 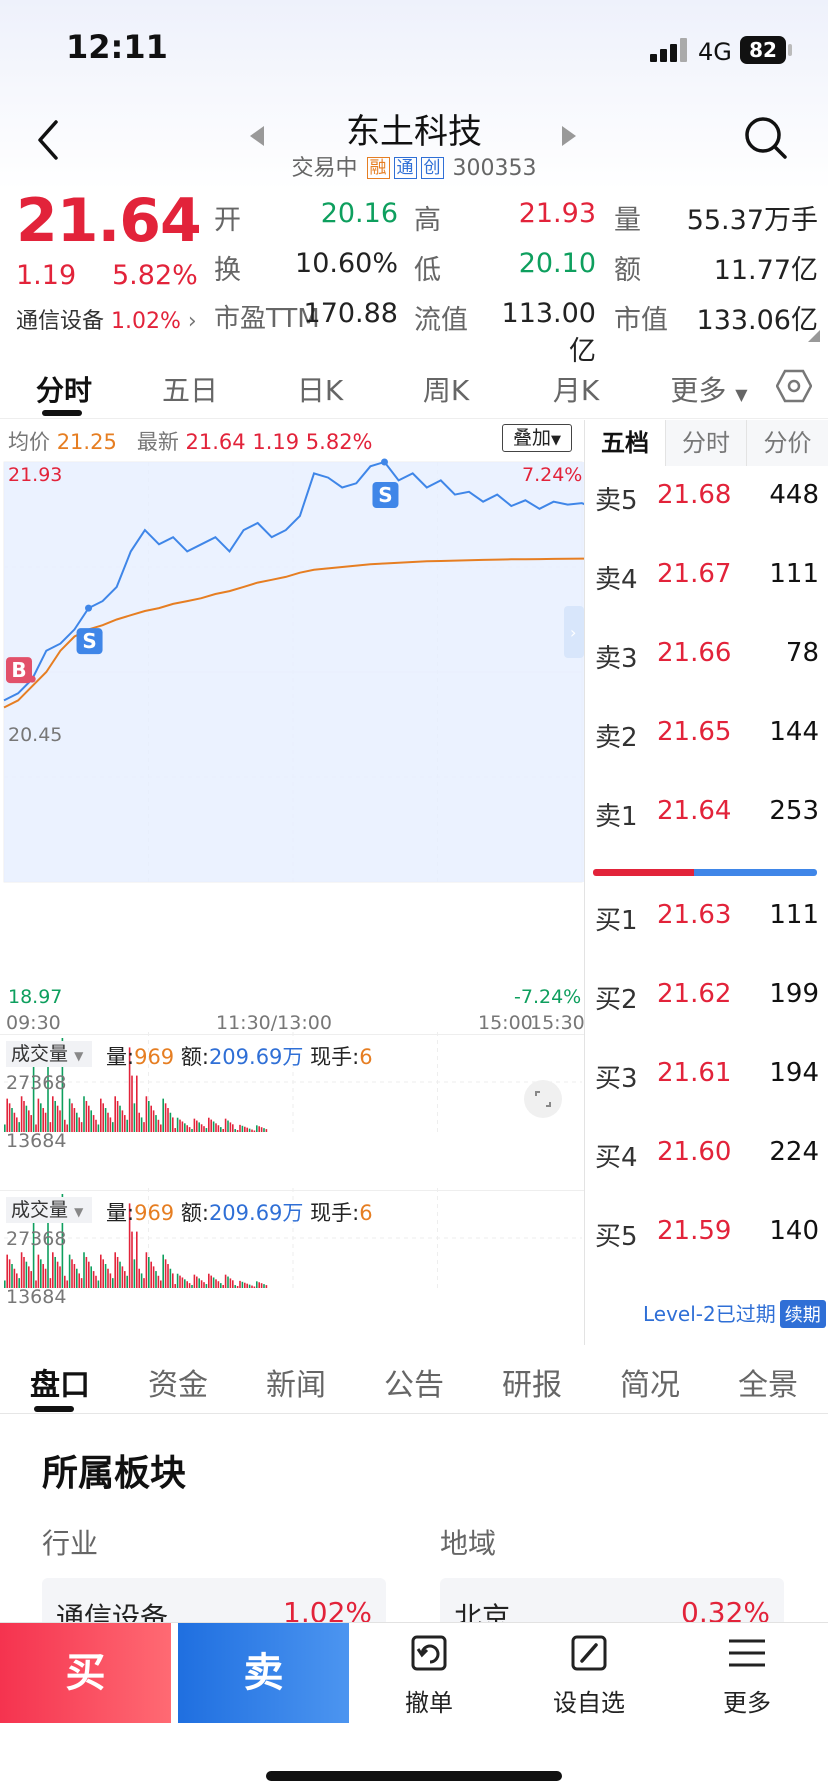 What do you see at coordinates (190, 441) in the screenshot?
I see `chart-legend: 均价 21.25 最新 21.64 1.19 5.82%` at bounding box center [190, 441].